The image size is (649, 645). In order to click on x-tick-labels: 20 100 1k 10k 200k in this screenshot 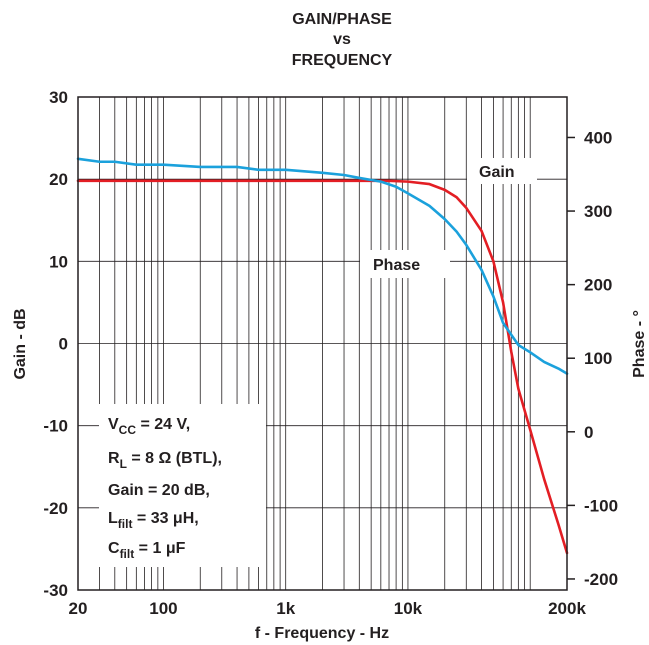, I will do `click(328, 608)`.